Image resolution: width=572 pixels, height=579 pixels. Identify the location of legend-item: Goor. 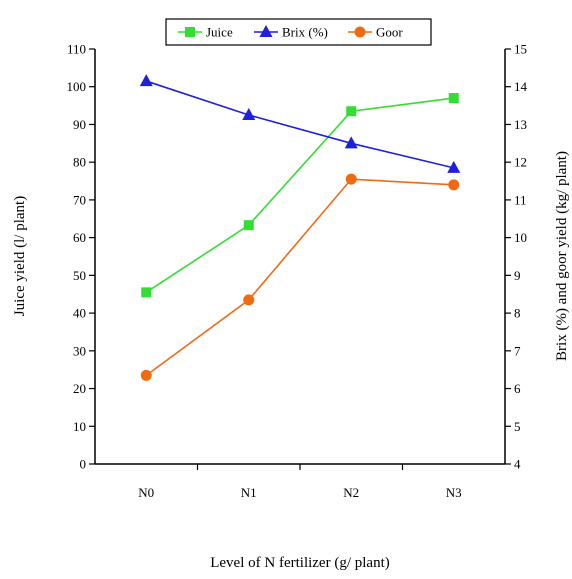
(375, 32).